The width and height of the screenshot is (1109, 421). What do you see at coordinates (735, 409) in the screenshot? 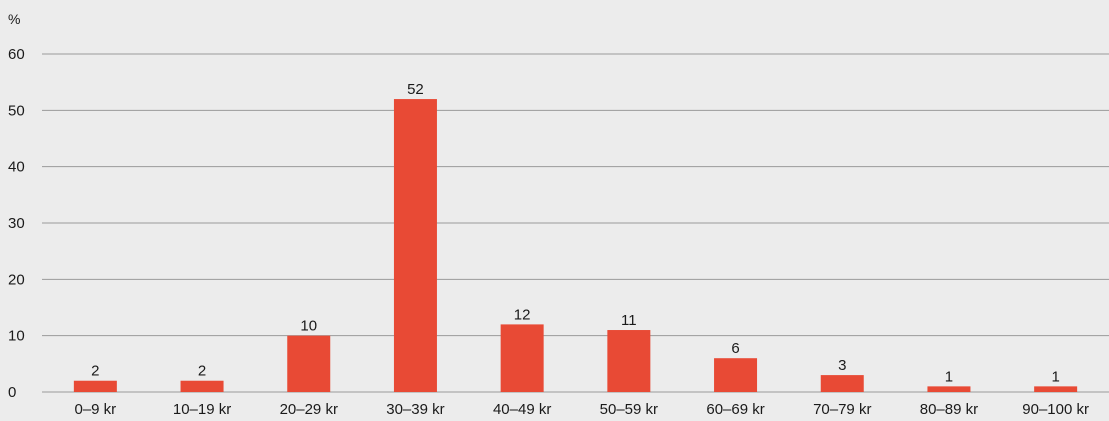
I see `x-tick-label-6: 60–69 kr` at bounding box center [735, 409].